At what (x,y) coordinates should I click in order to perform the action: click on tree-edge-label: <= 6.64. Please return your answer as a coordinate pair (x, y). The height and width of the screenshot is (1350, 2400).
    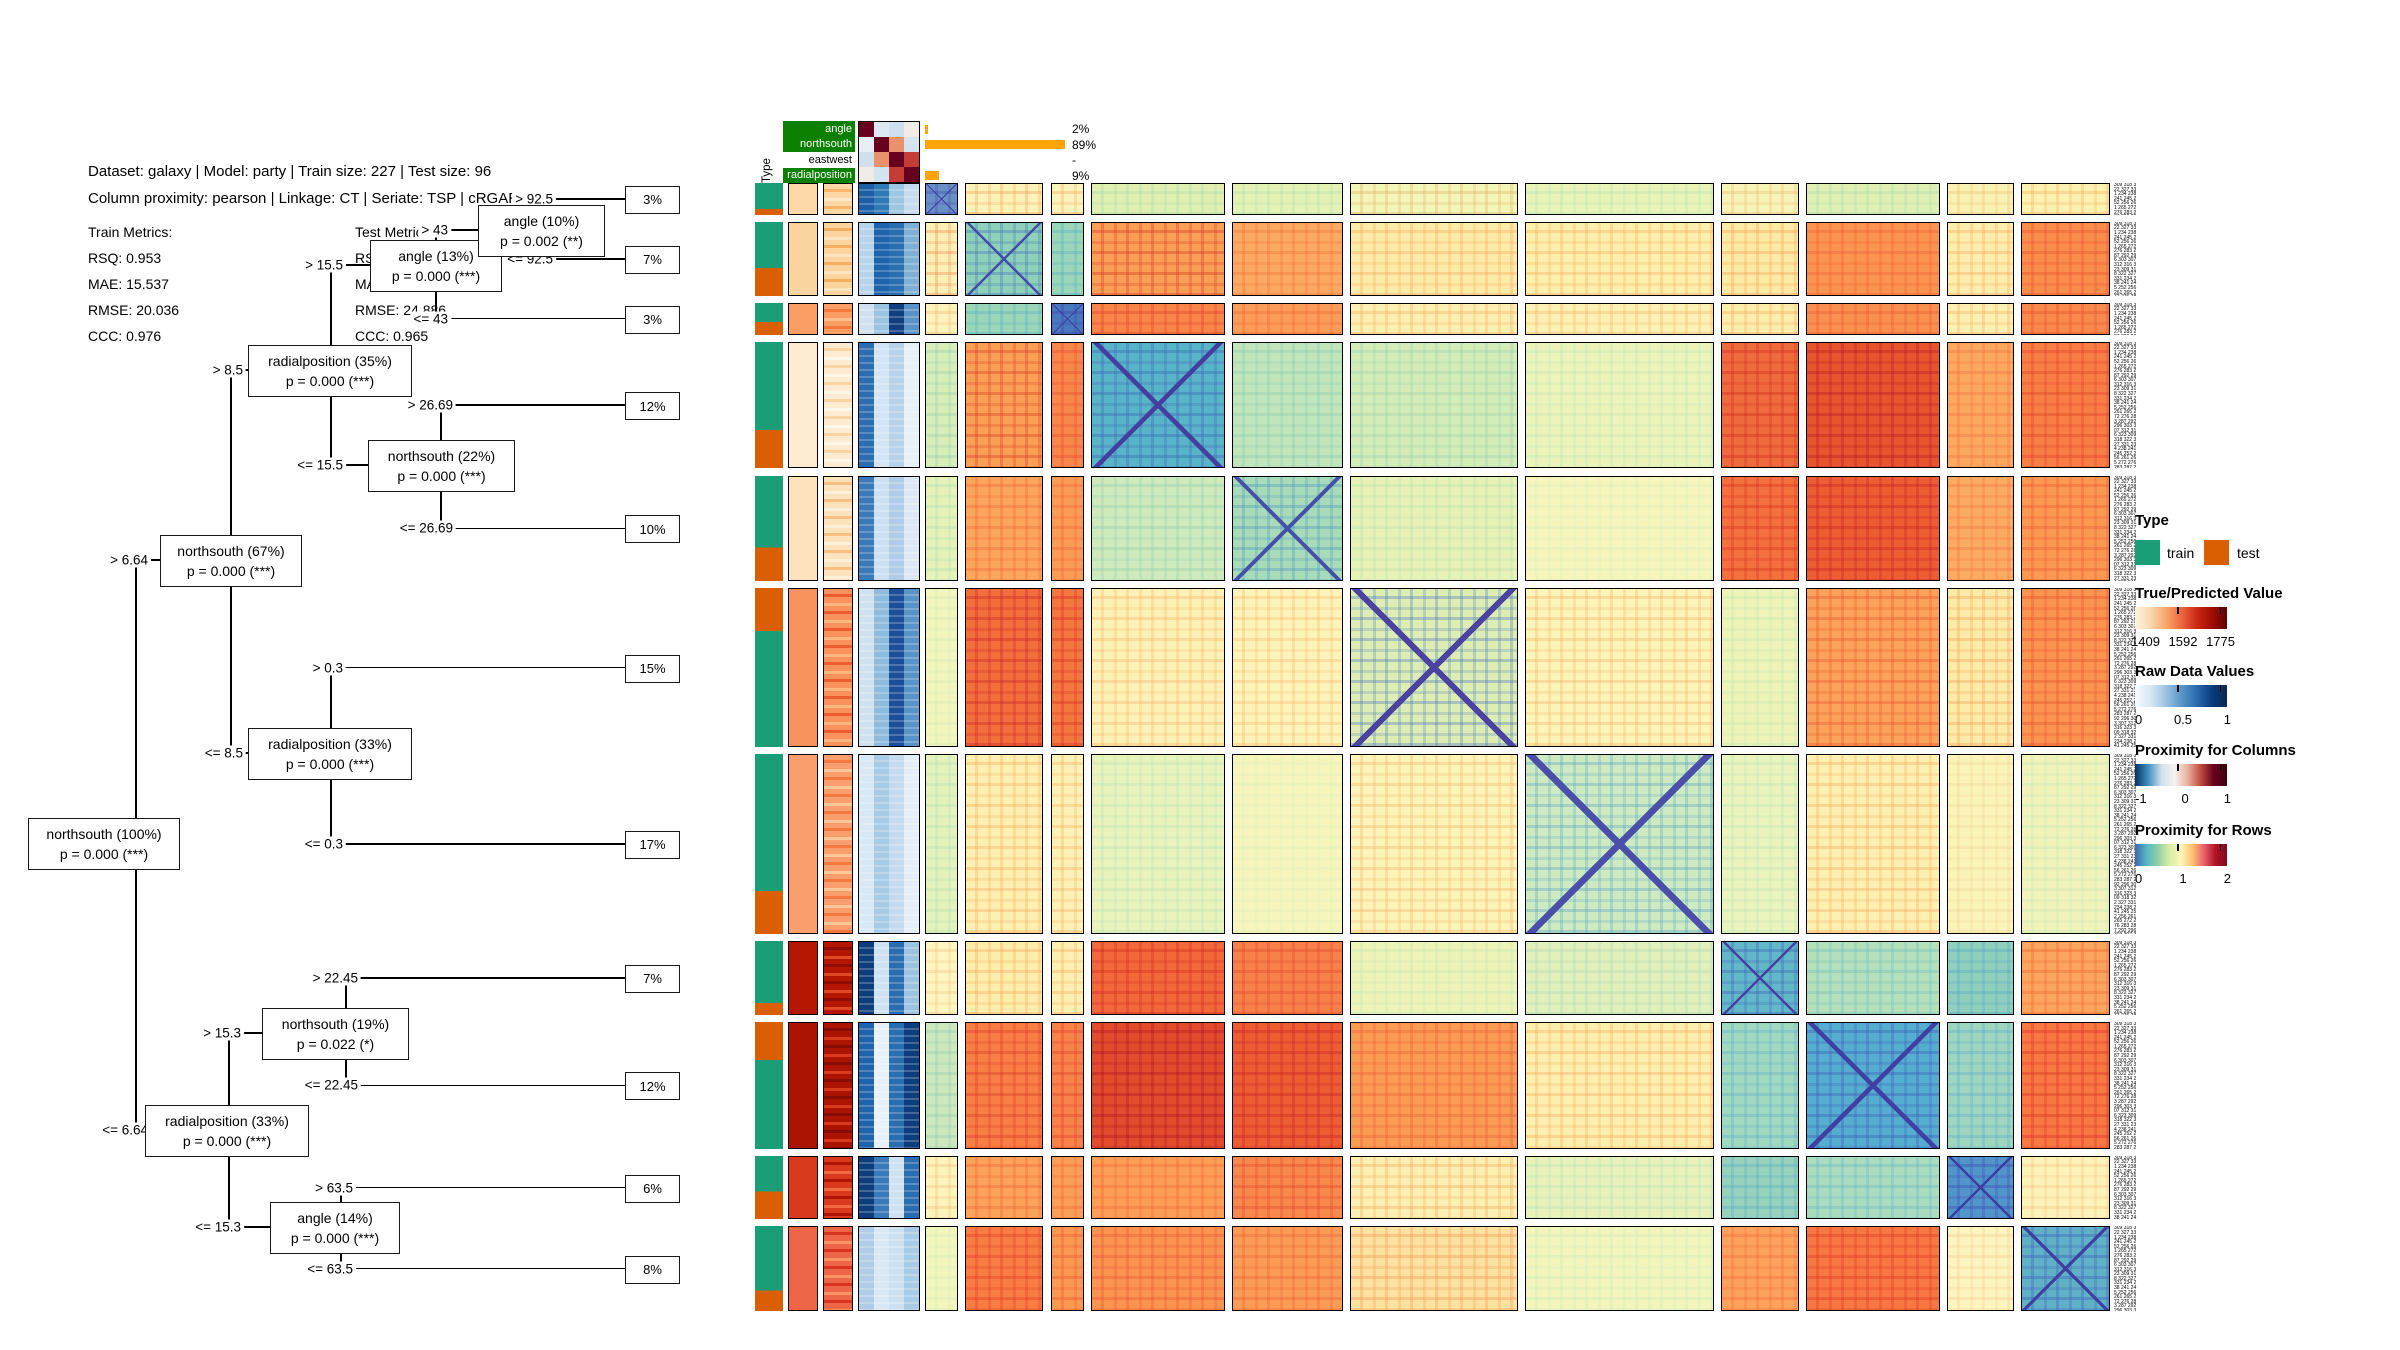
    Looking at the image, I should click on (125, 1130).